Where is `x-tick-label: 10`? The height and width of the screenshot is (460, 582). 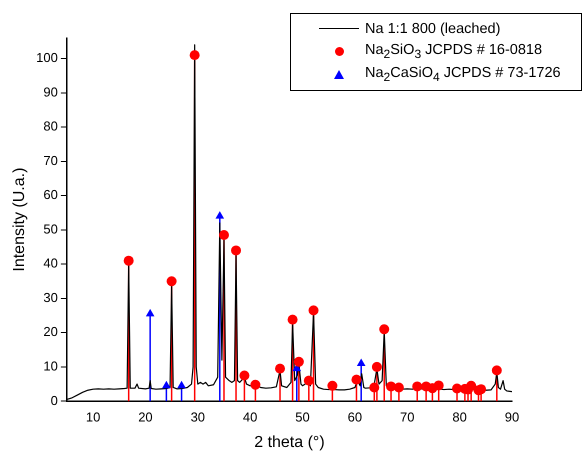 x-tick-label: 10 is located at coordinates (93, 417).